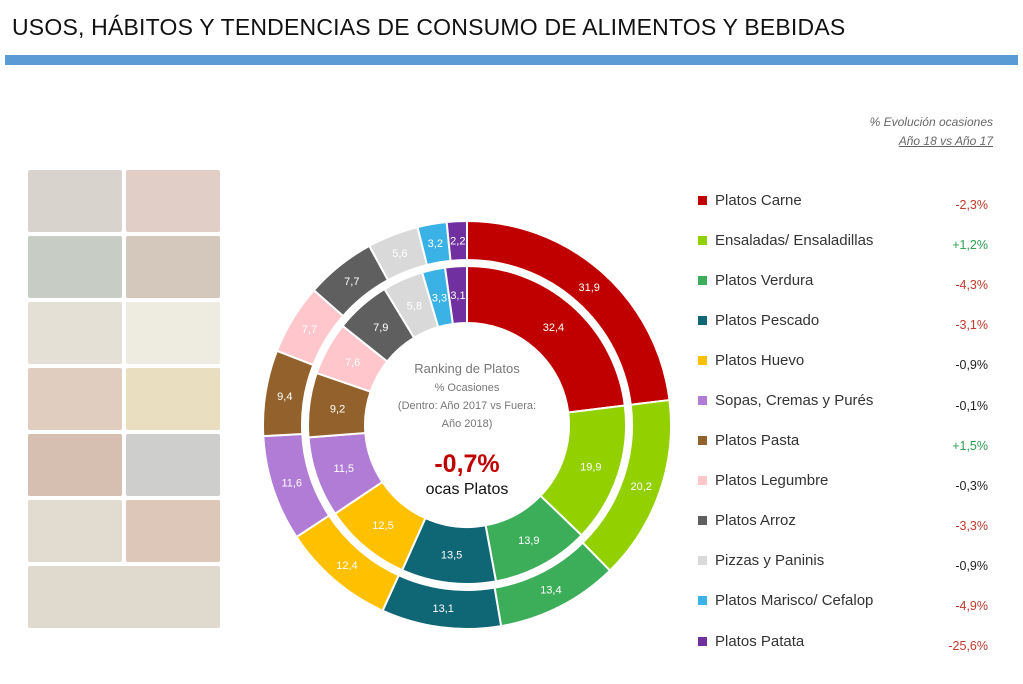 Image resolution: width=1023 pixels, height=684 pixels. What do you see at coordinates (511, 60) in the screenshot?
I see `title-underline-bar` at bounding box center [511, 60].